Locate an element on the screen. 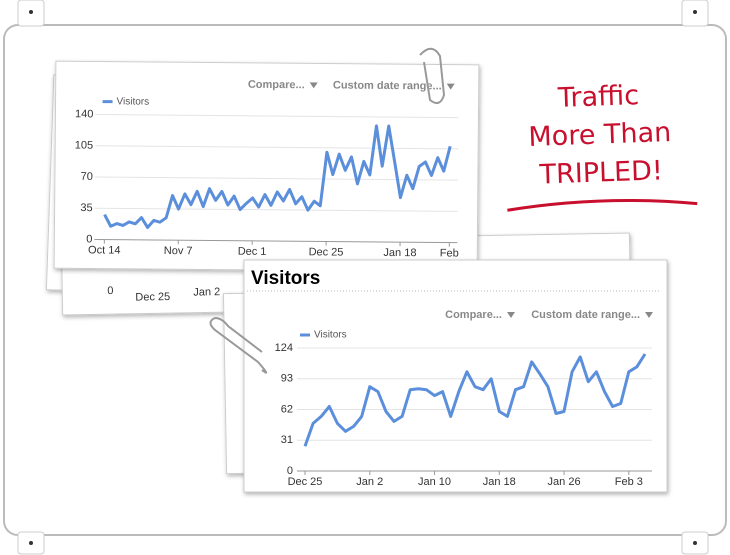 The width and height of the screenshot is (730, 555). behind-label: Jan 2 is located at coordinates (206, 292).